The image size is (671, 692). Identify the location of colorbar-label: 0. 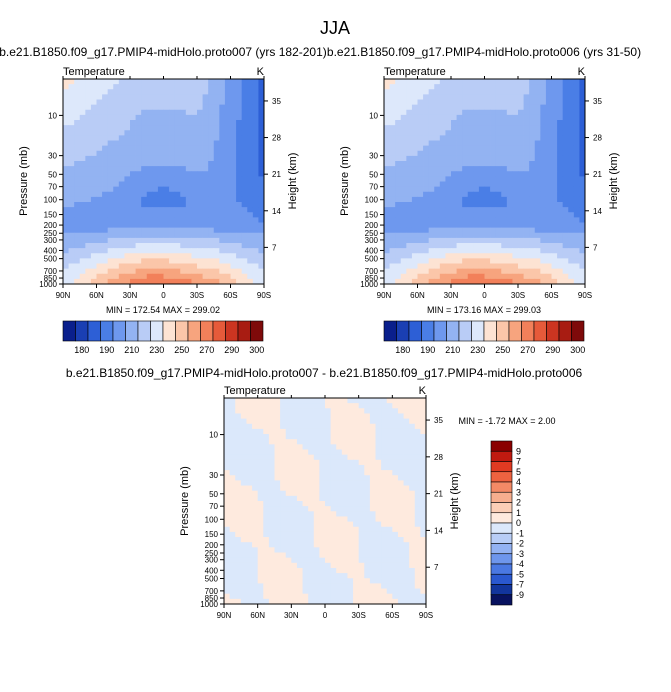
(518, 523).